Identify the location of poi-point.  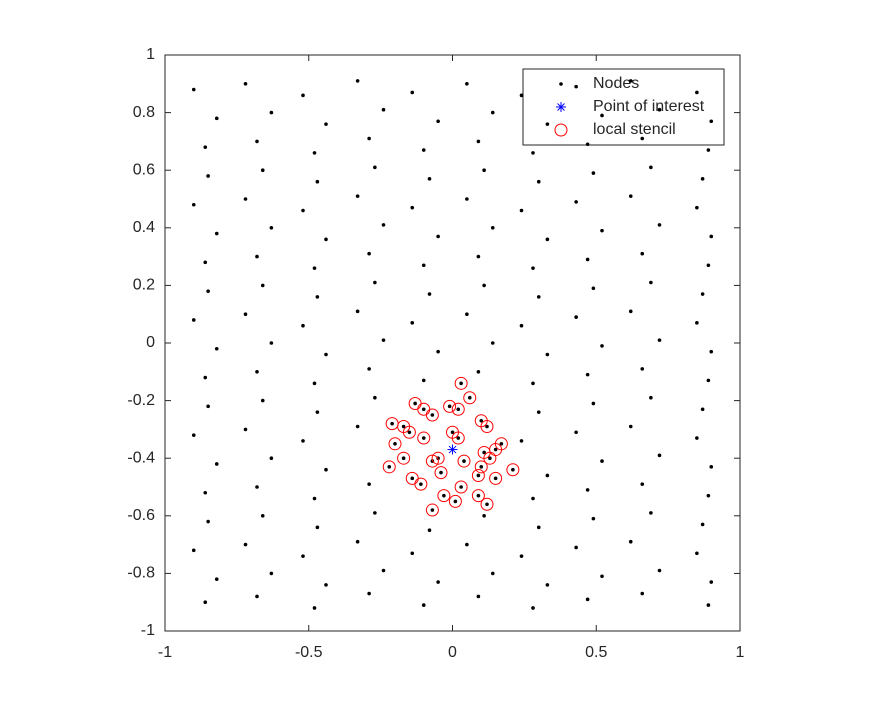
(452, 449).